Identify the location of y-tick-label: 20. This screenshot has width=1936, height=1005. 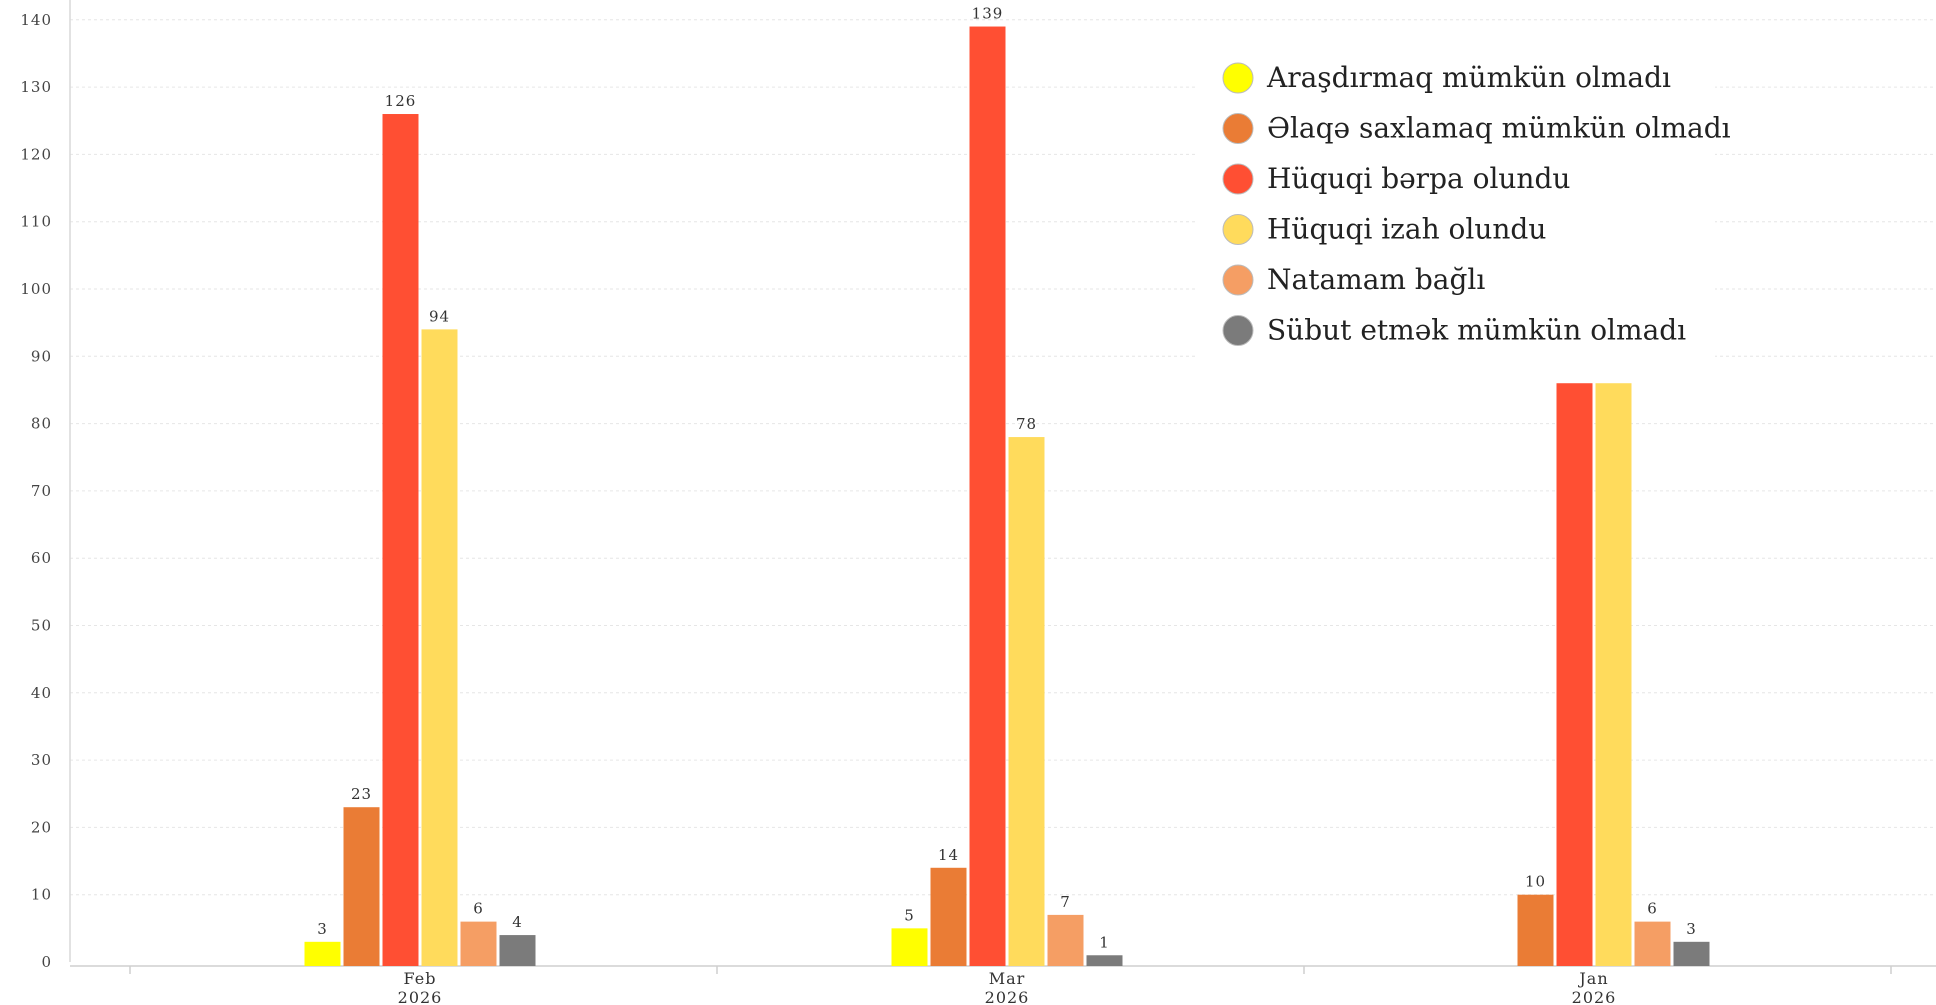
(41, 827).